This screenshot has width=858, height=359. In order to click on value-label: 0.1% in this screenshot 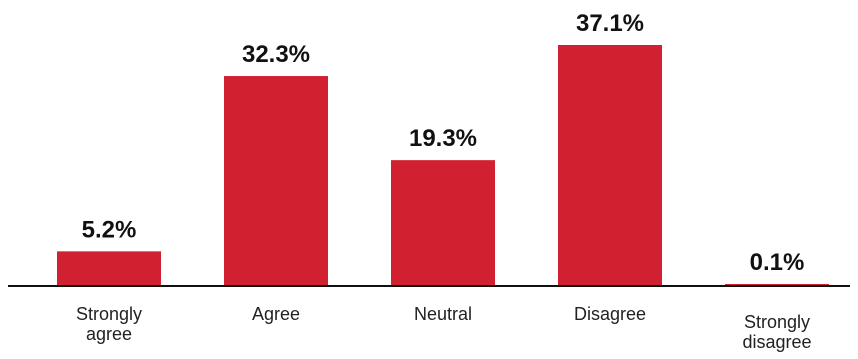, I will do `click(777, 262)`.